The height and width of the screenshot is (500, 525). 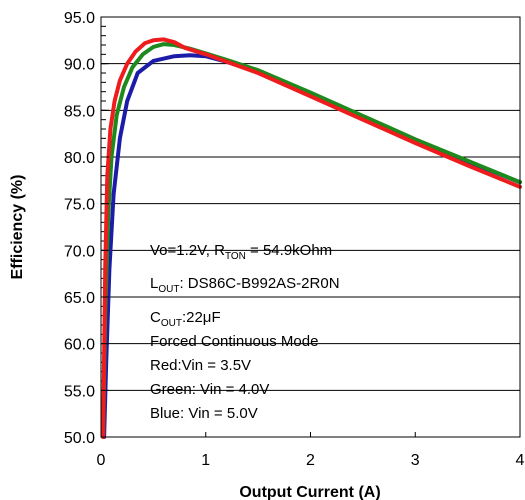 I want to click on annotation-line-lout: LOUT: DS86C-B992AS-2R0N, so click(x=245, y=285).